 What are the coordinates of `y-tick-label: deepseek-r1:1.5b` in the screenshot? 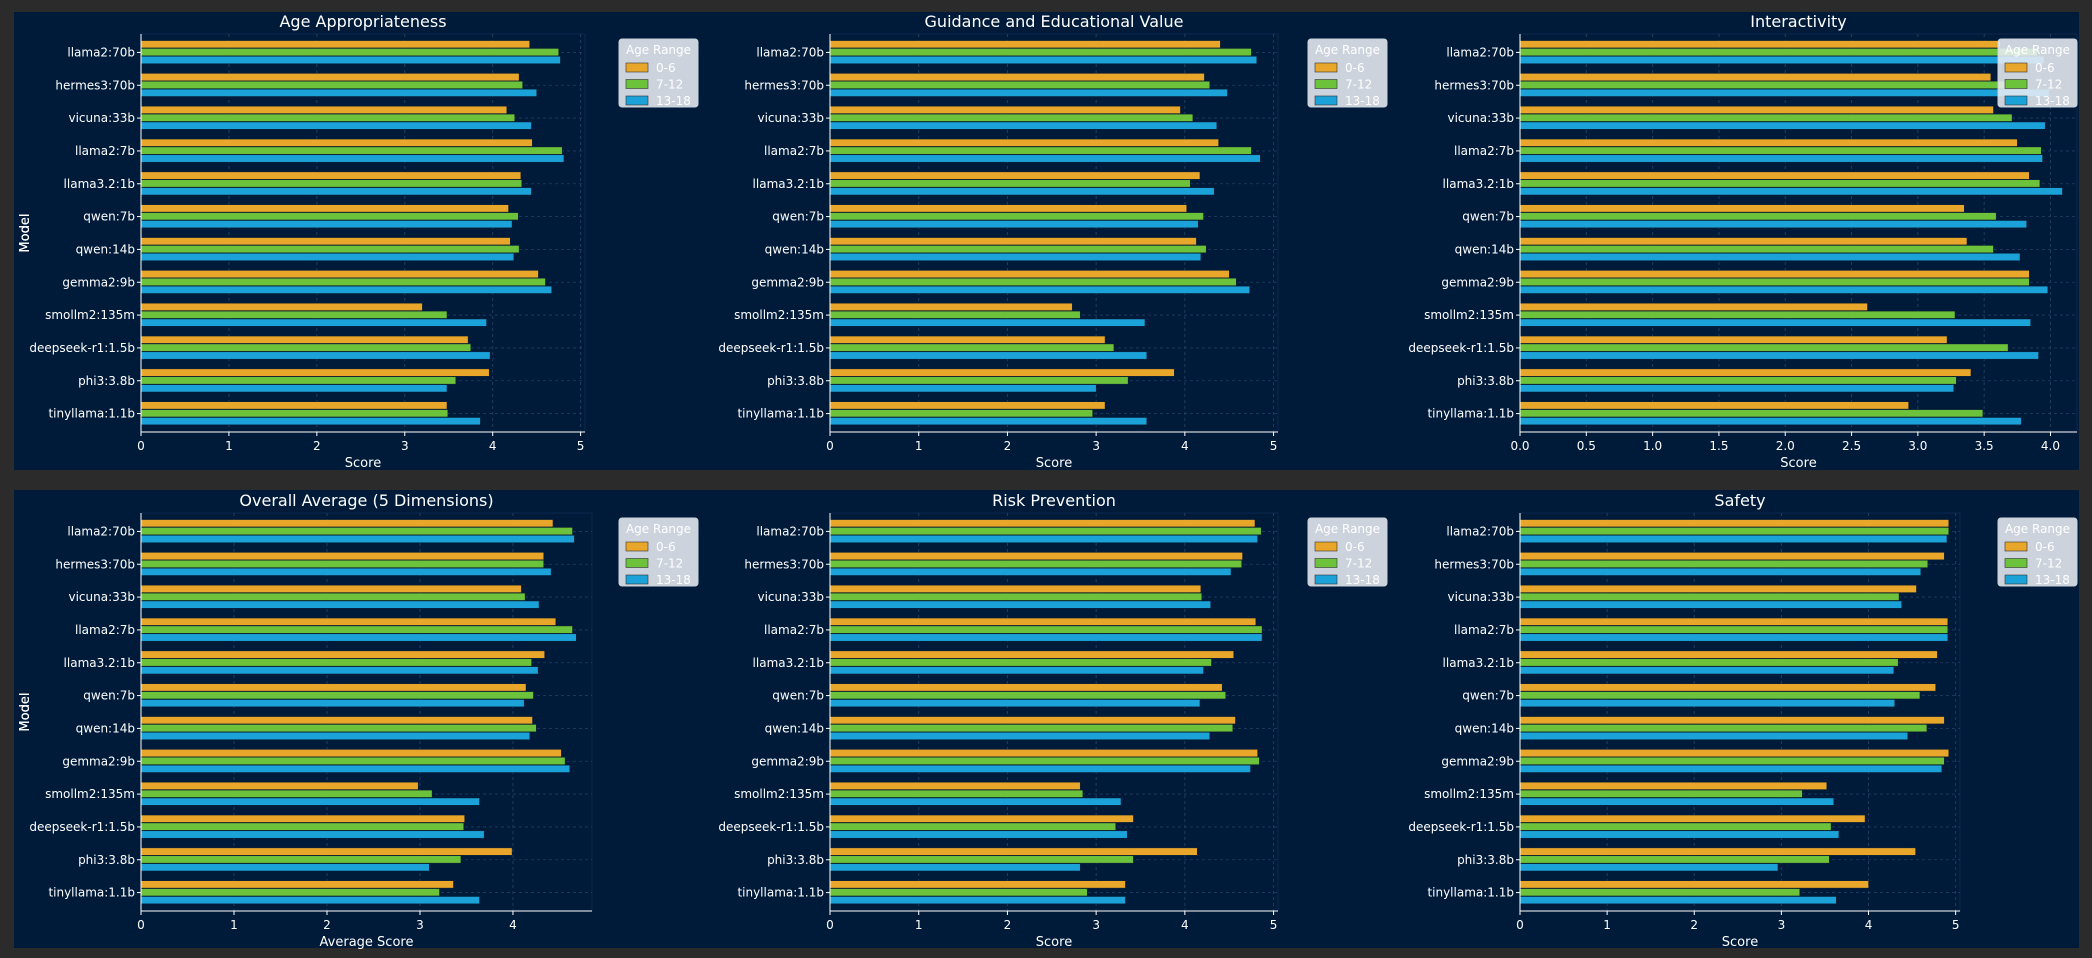 It's located at (771, 827).